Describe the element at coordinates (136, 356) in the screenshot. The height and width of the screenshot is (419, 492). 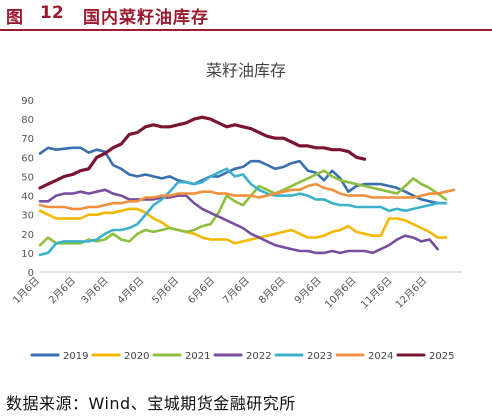
I see `legend-label-2020: 2020` at that location.